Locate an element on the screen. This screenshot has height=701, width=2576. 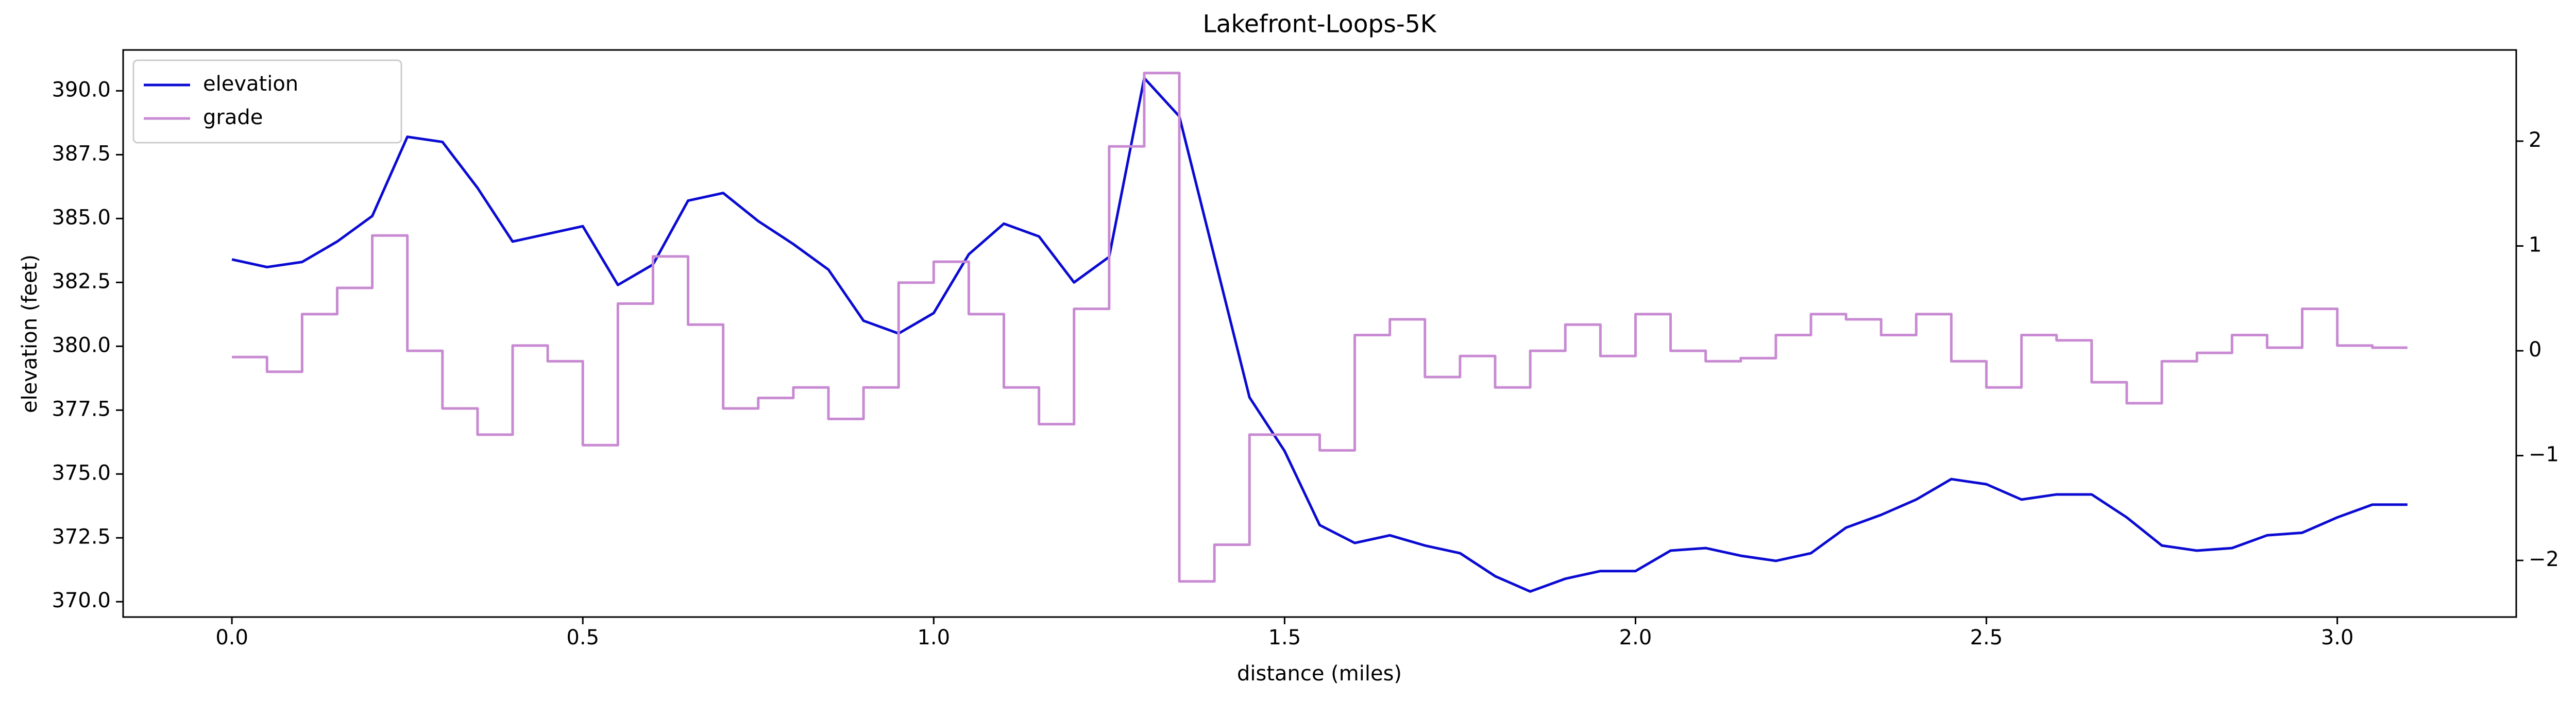
y-tick-label: 385.0 is located at coordinates (81, 217).